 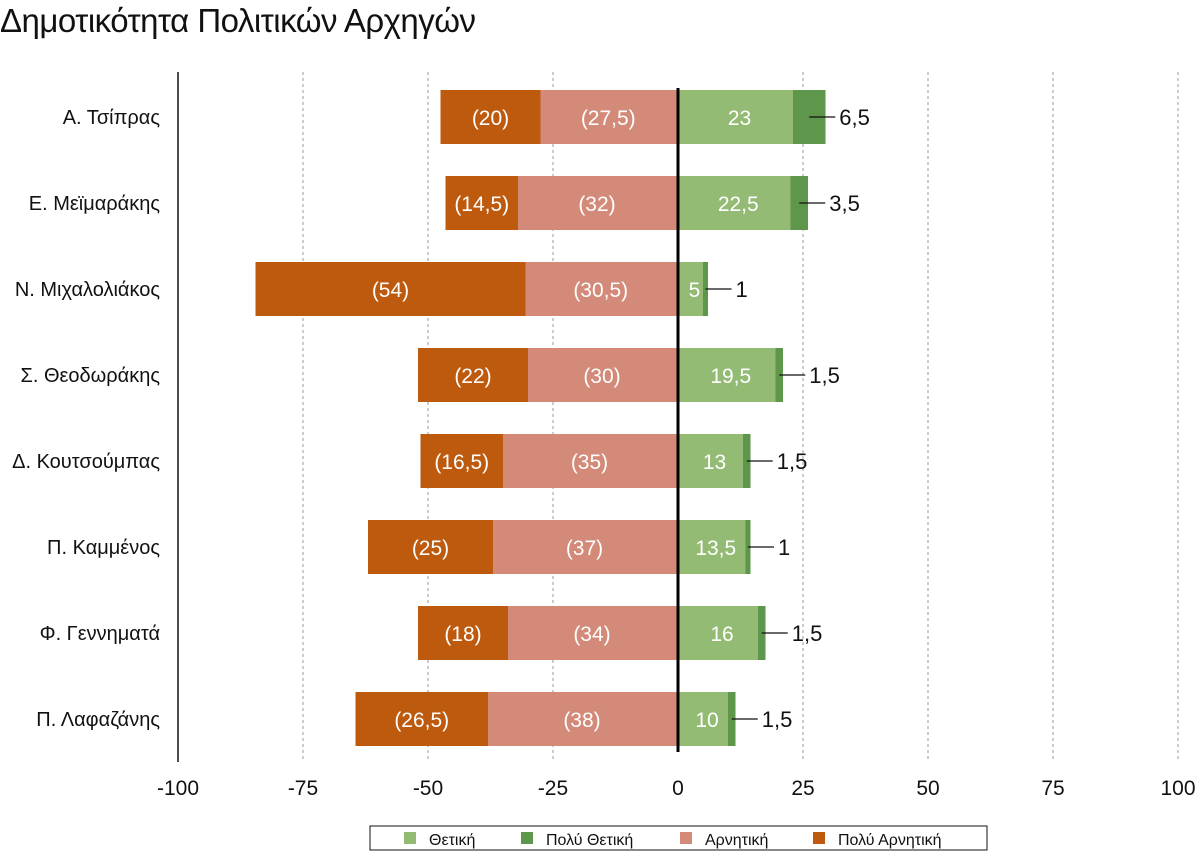 What do you see at coordinates (1052, 788) in the screenshot?
I see `x-tick-label: 75` at bounding box center [1052, 788].